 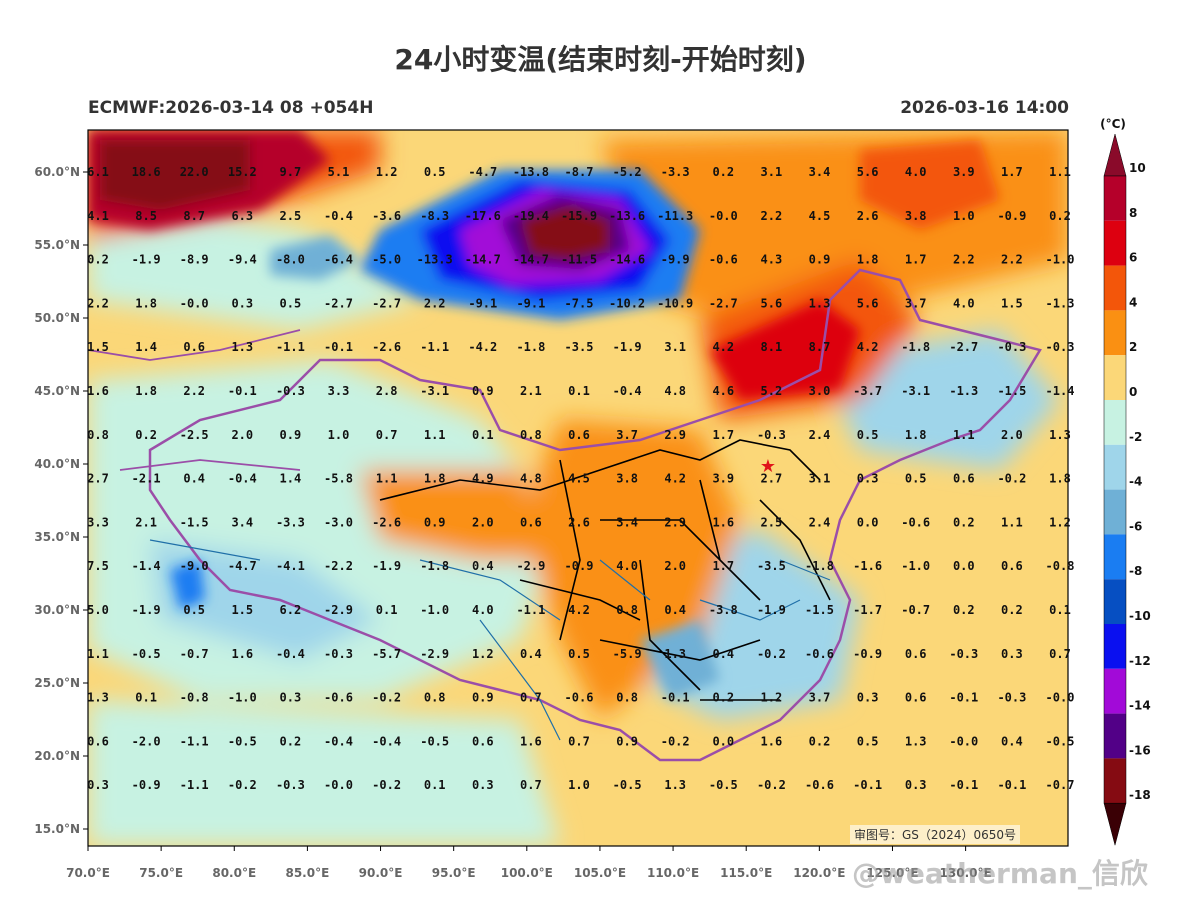 What do you see at coordinates (1012, 741) in the screenshot?
I see `temperature-value: 0.4` at bounding box center [1012, 741].